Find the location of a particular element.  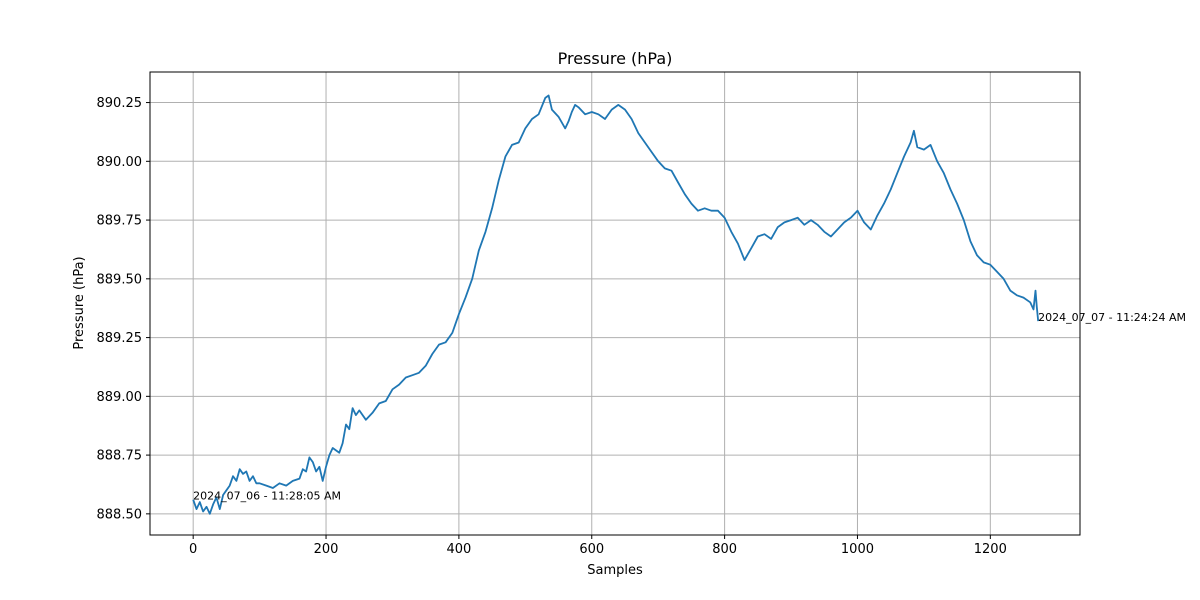

y-tick-label: 890.00 is located at coordinates (120, 162).